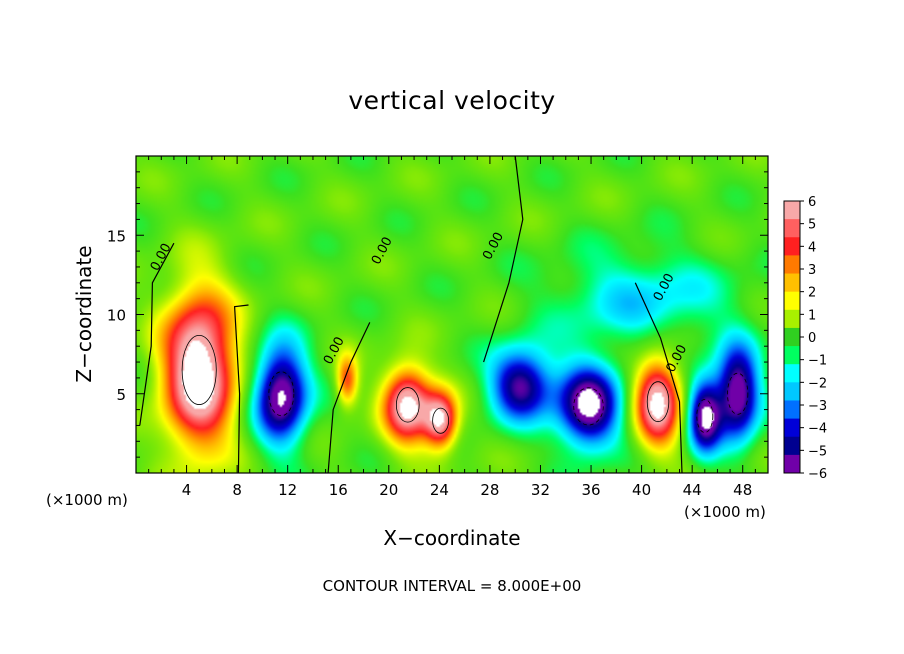 The height and width of the screenshot is (654, 904). Describe the element at coordinates (590, 490) in the screenshot. I see `x-tick-label: 36` at that location.